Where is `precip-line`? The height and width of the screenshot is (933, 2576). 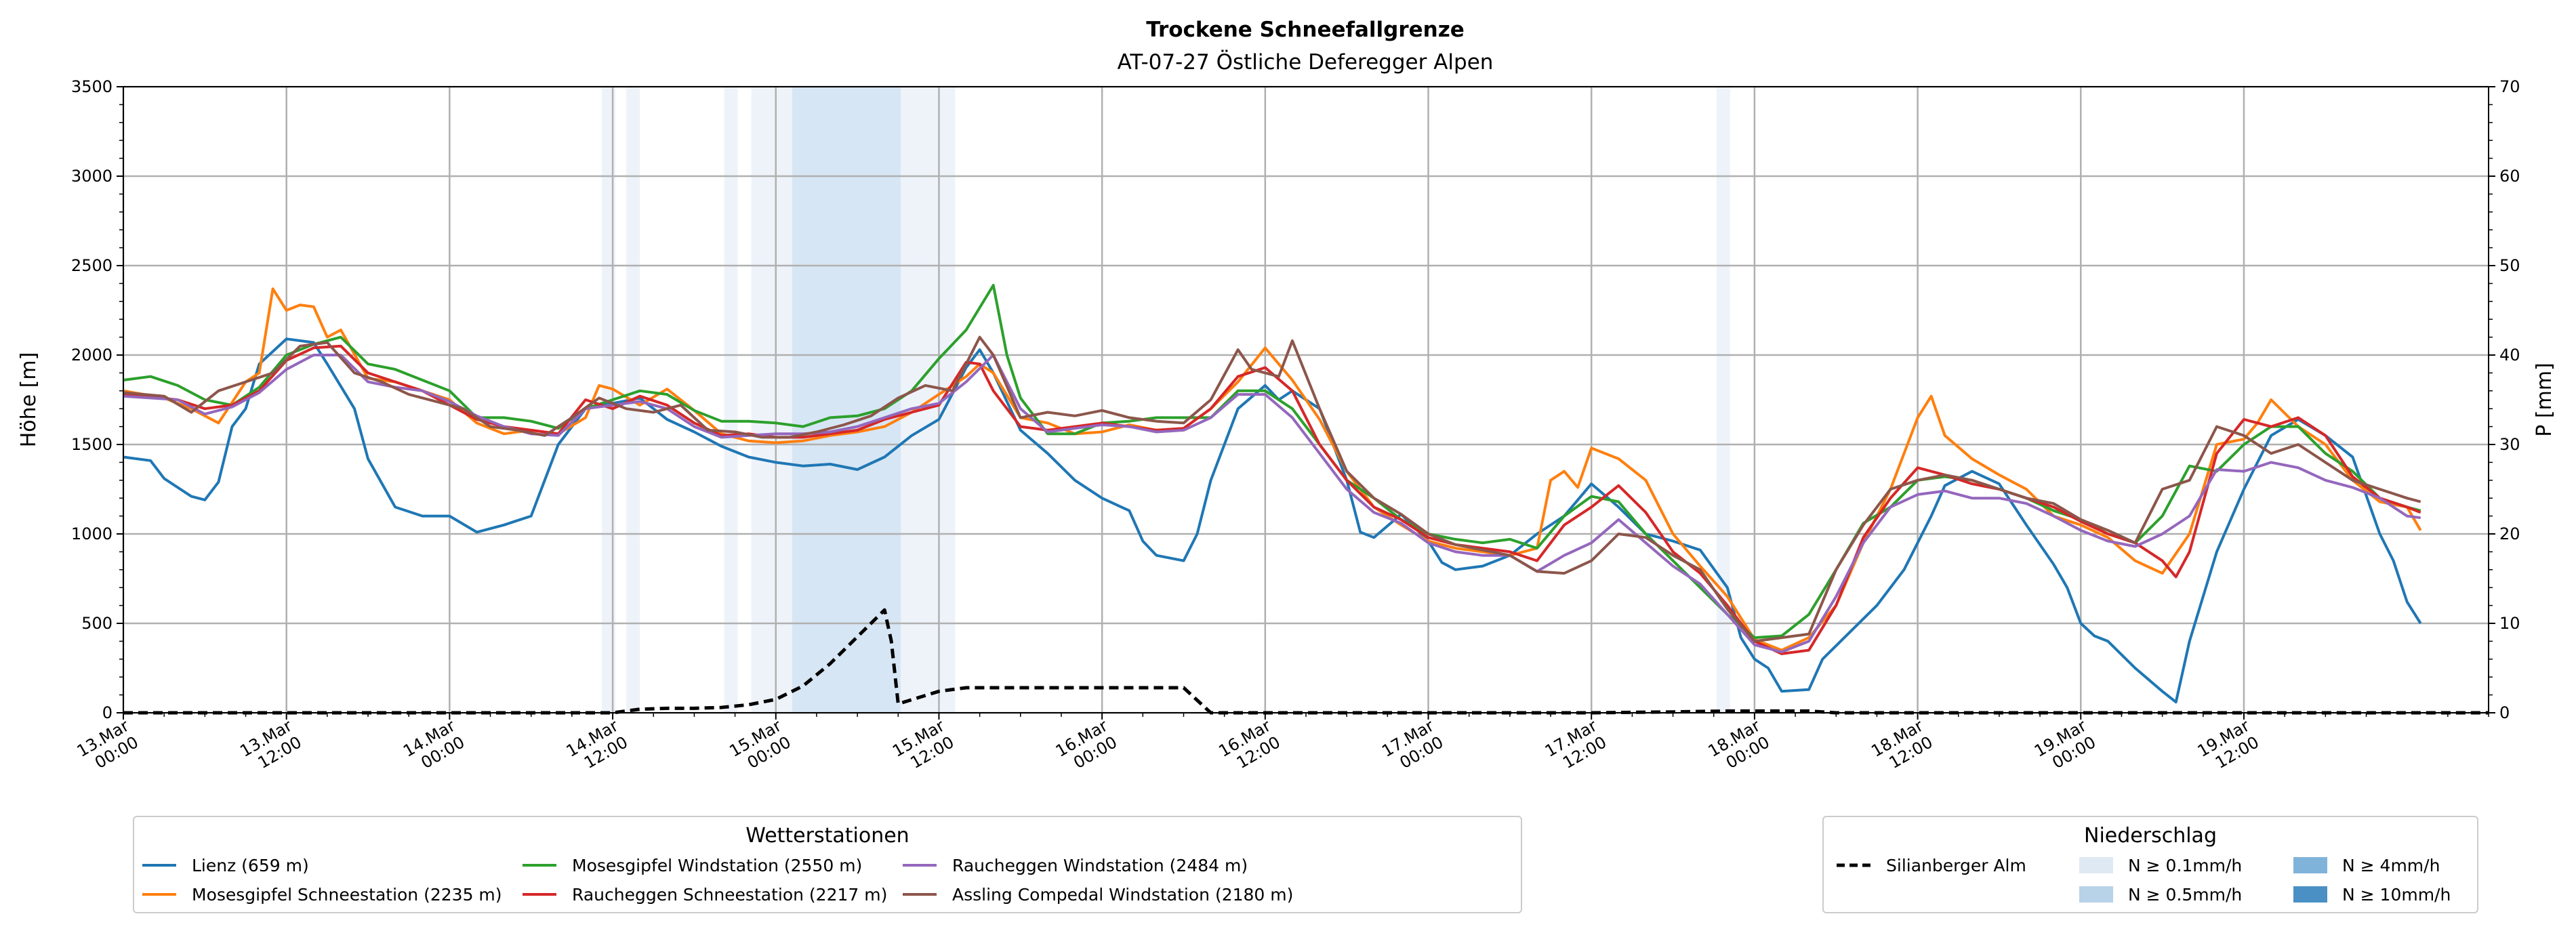 precip-line is located at coordinates (1306, 661).